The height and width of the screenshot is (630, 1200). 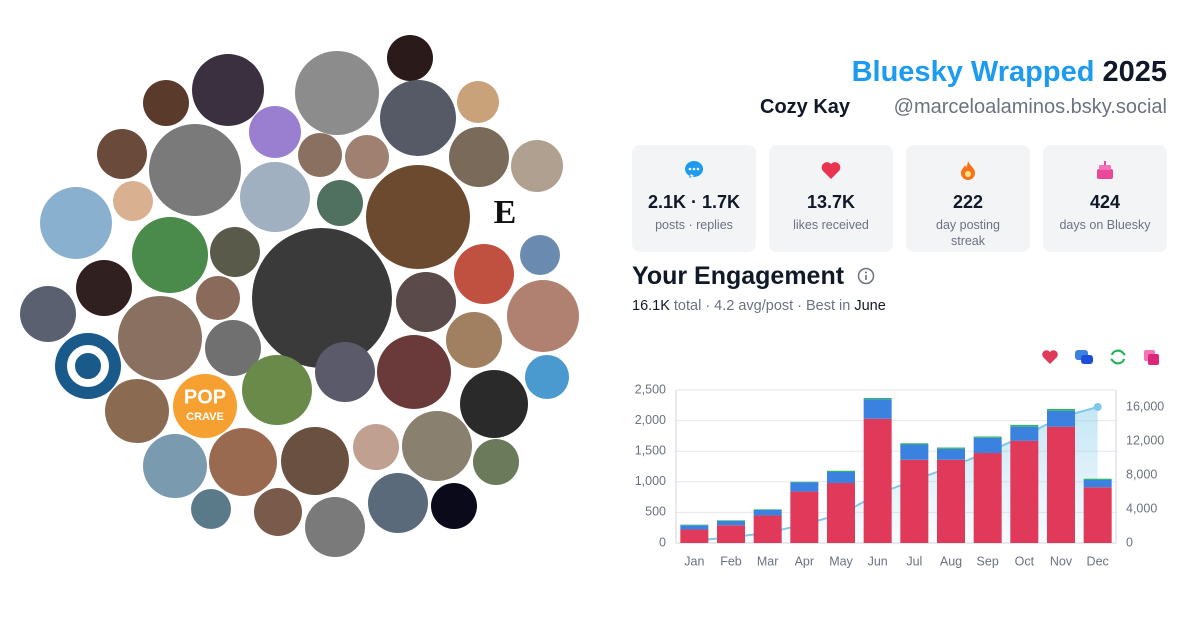 I want to click on x-tick-label: Feb, so click(x=731, y=561).